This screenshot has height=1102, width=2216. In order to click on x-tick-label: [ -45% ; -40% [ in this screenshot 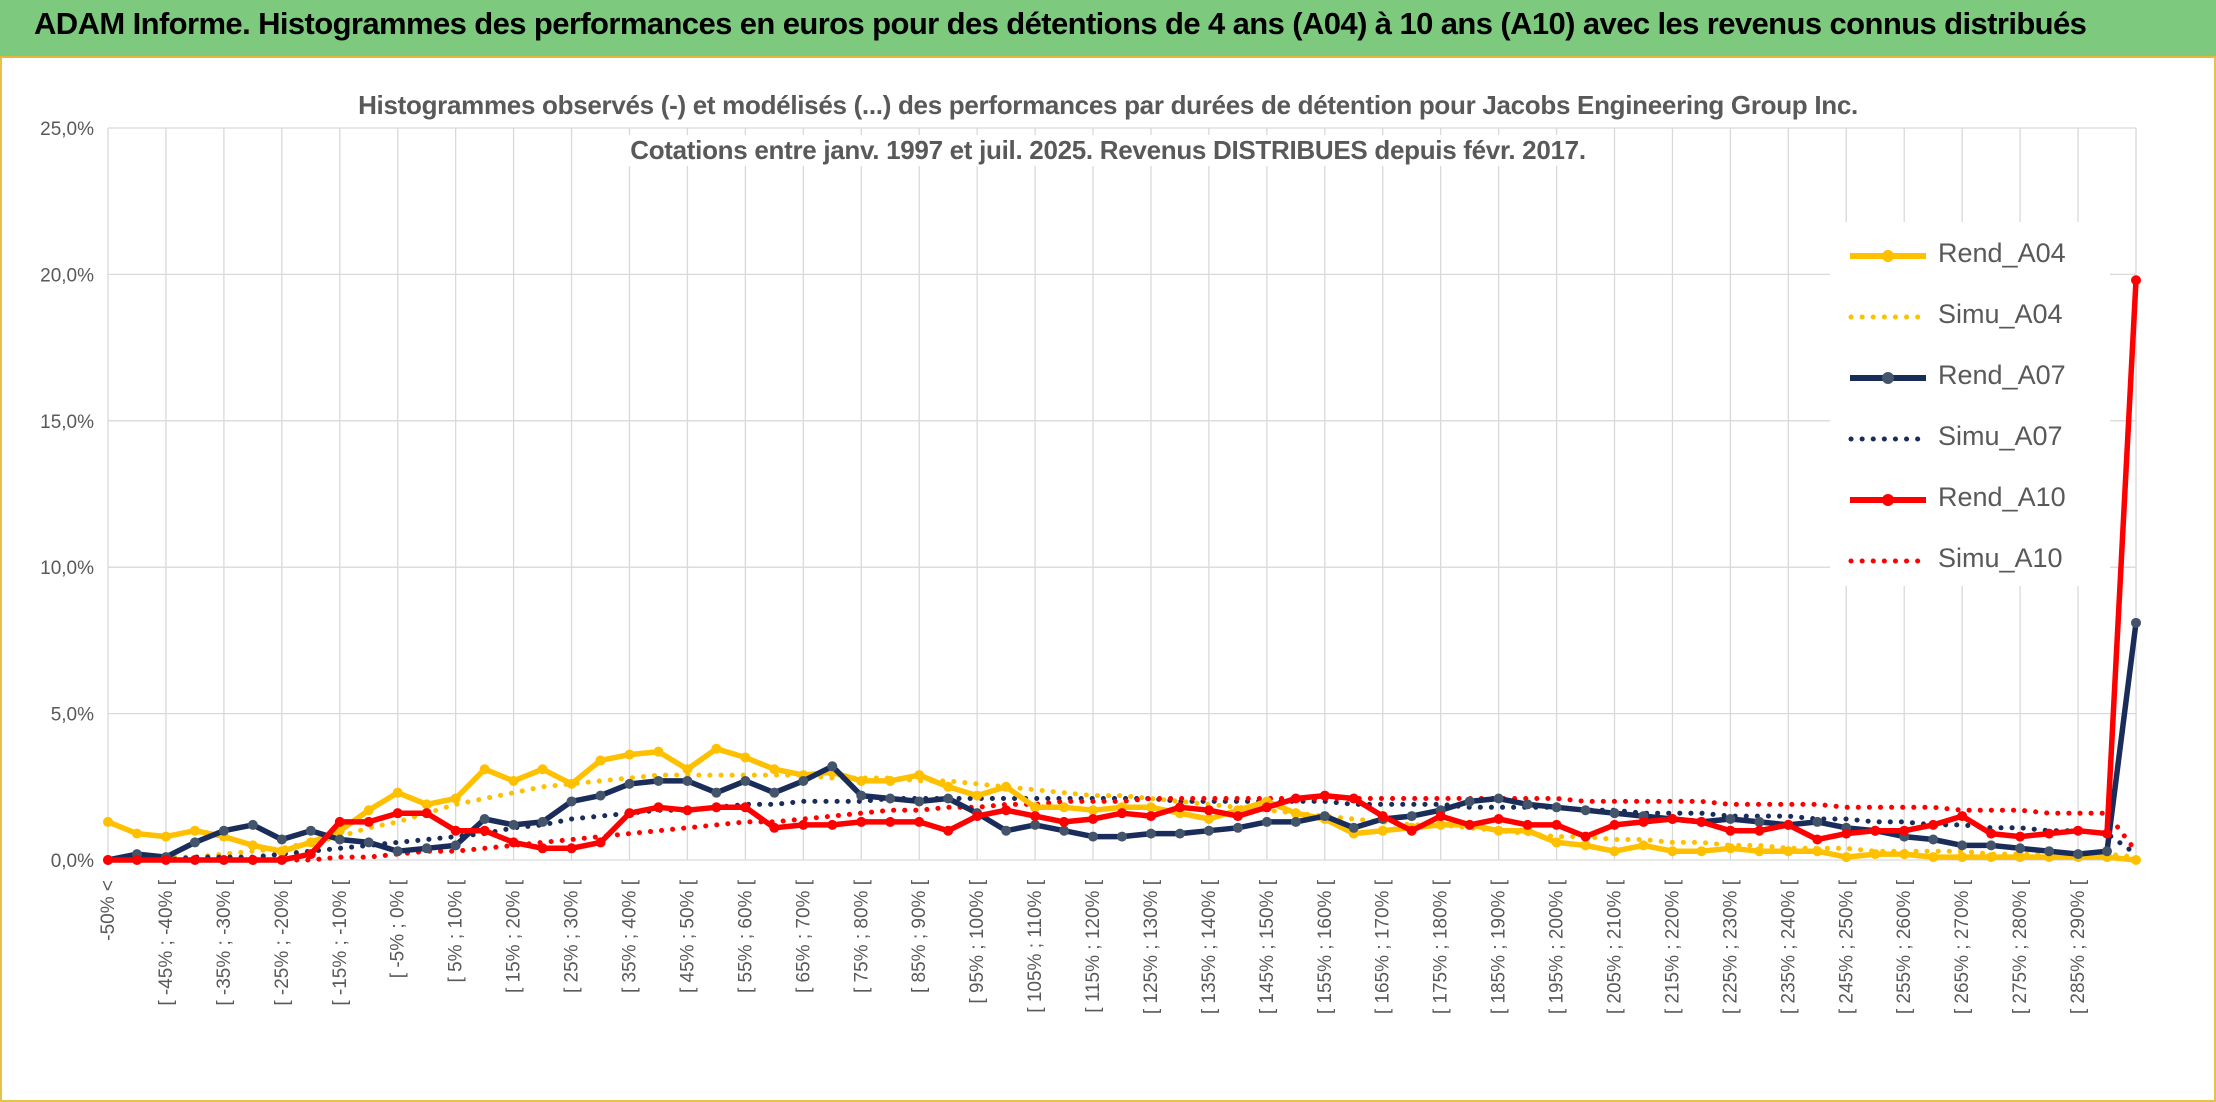, I will do `click(166, 942)`.